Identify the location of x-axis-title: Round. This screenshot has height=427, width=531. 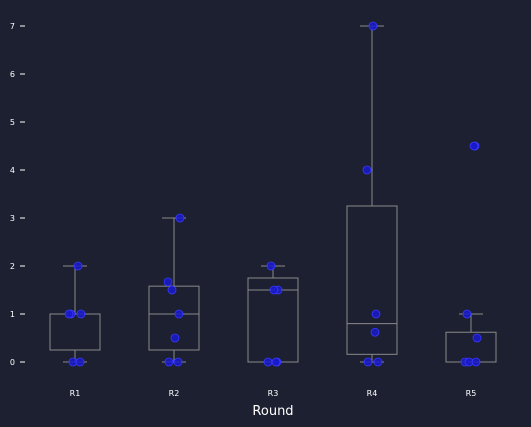
(272, 411).